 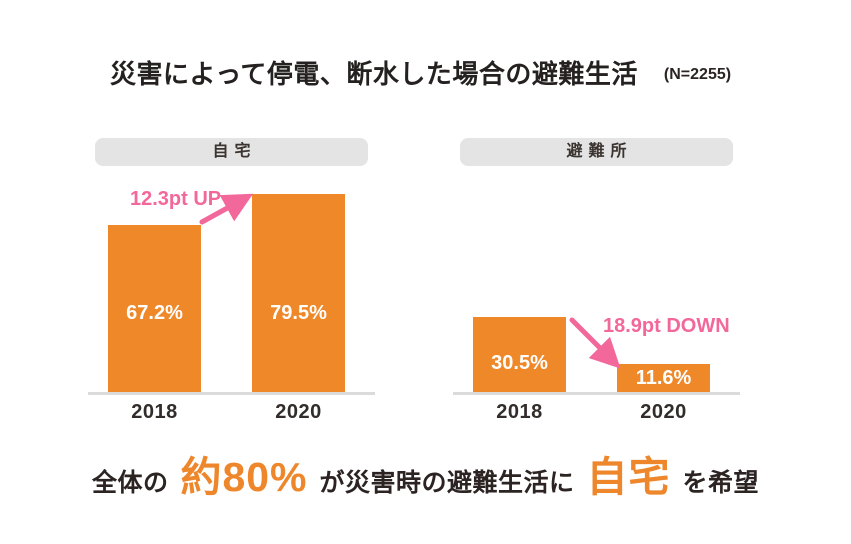 I want to click on x-axis-line-home, so click(x=231, y=393).